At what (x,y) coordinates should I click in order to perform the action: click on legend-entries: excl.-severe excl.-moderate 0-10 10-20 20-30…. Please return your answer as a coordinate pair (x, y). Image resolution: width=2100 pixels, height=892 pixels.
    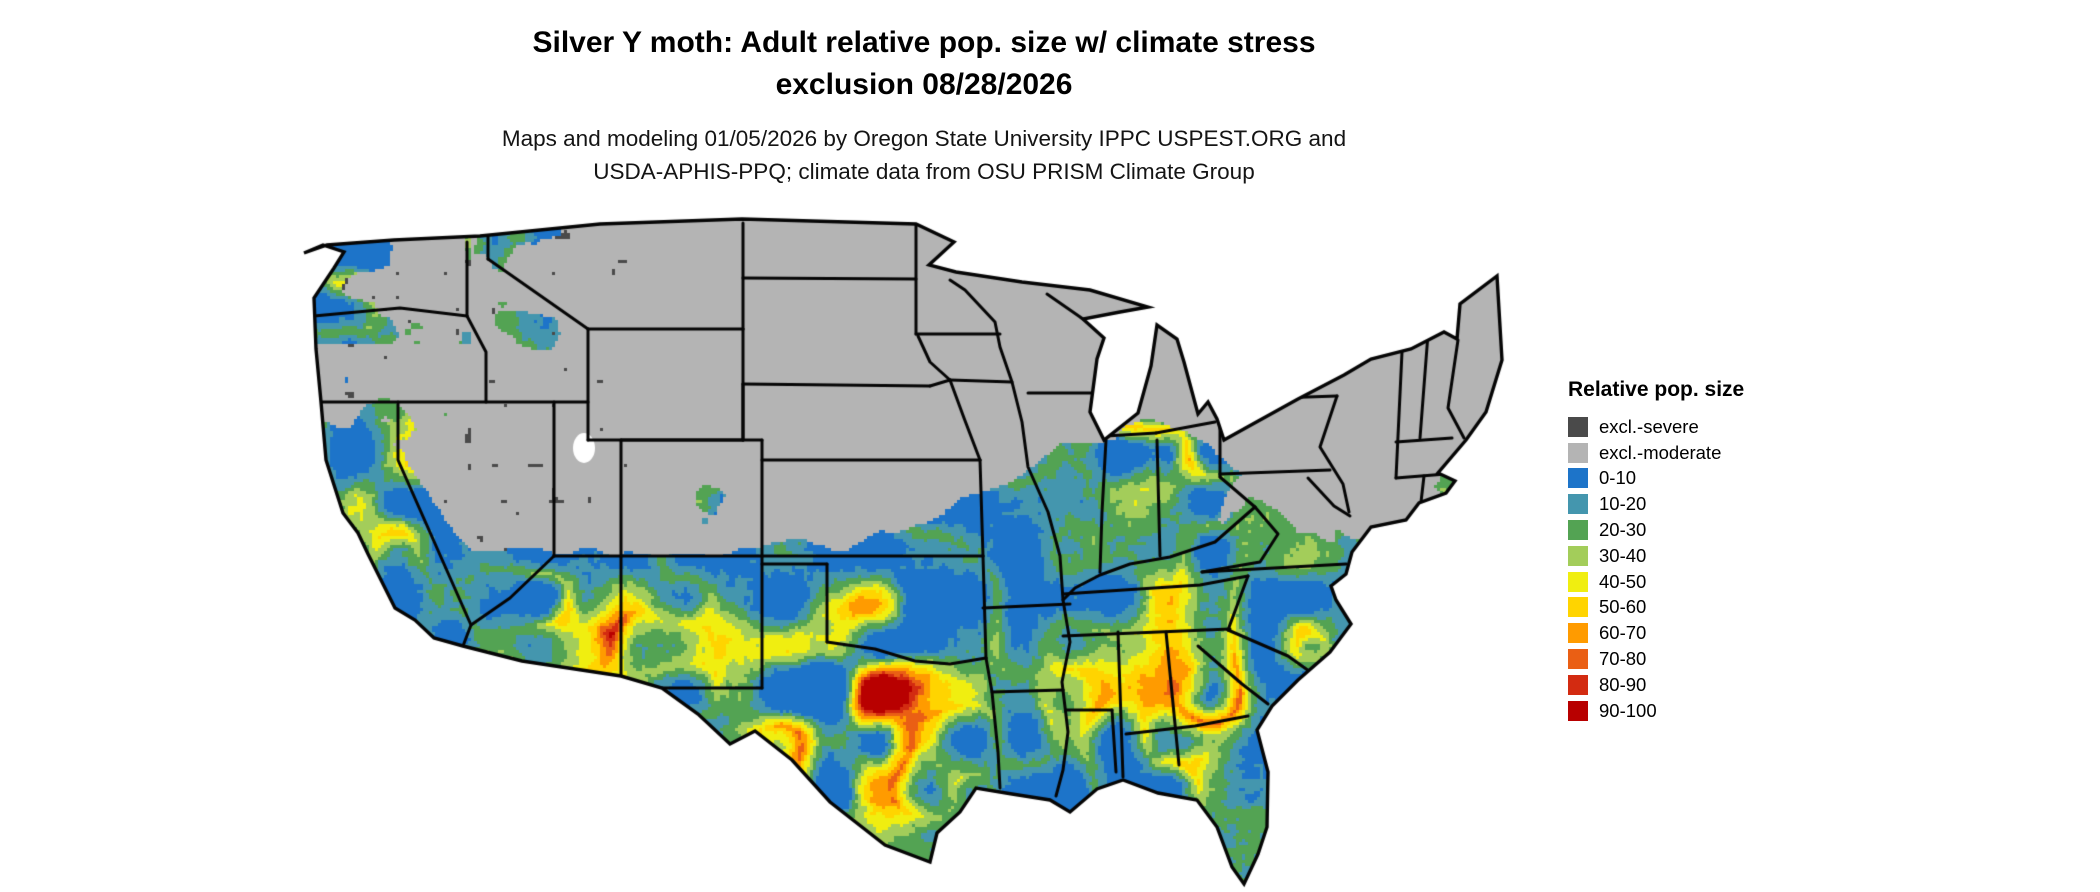
    Looking at the image, I should click on (1718, 569).